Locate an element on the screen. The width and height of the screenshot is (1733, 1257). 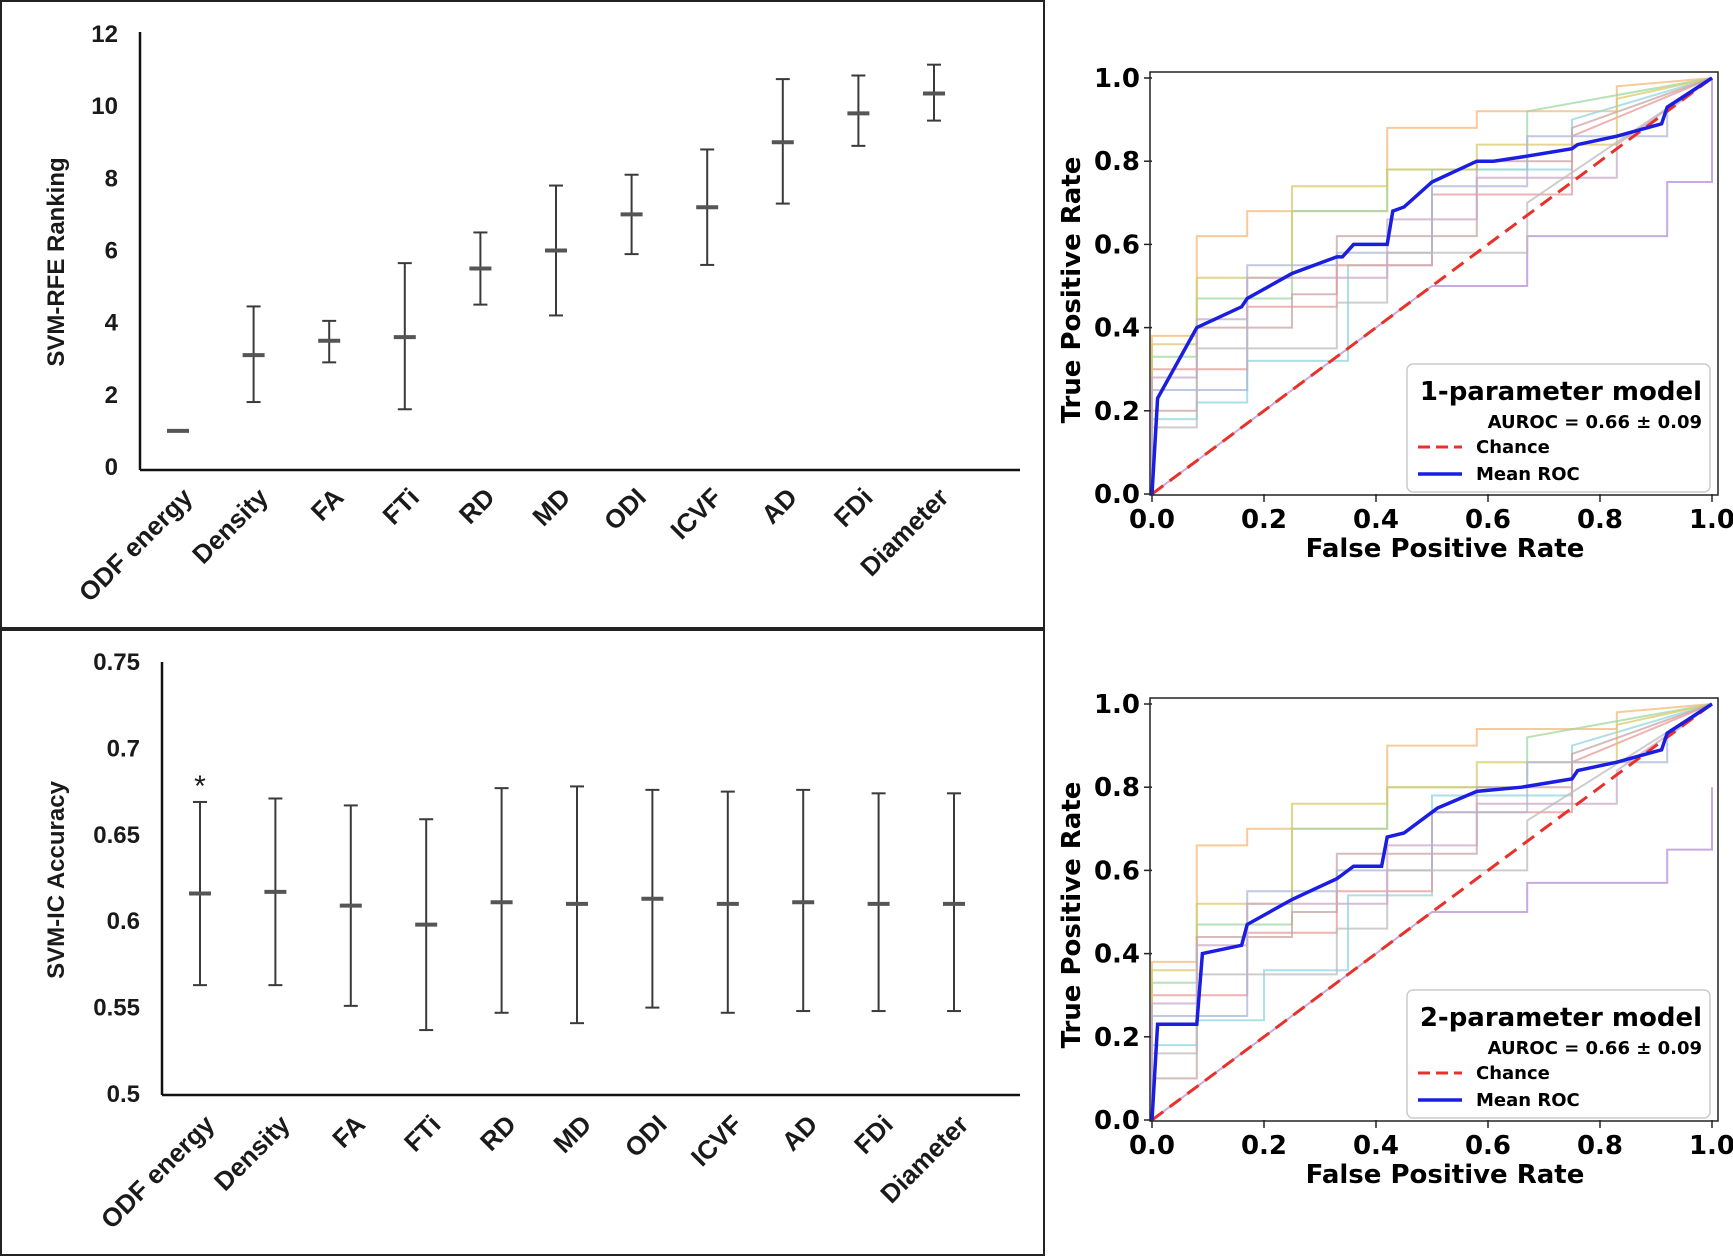
y-axis-title: SVM-RFE Ranking is located at coordinates (56, 261).